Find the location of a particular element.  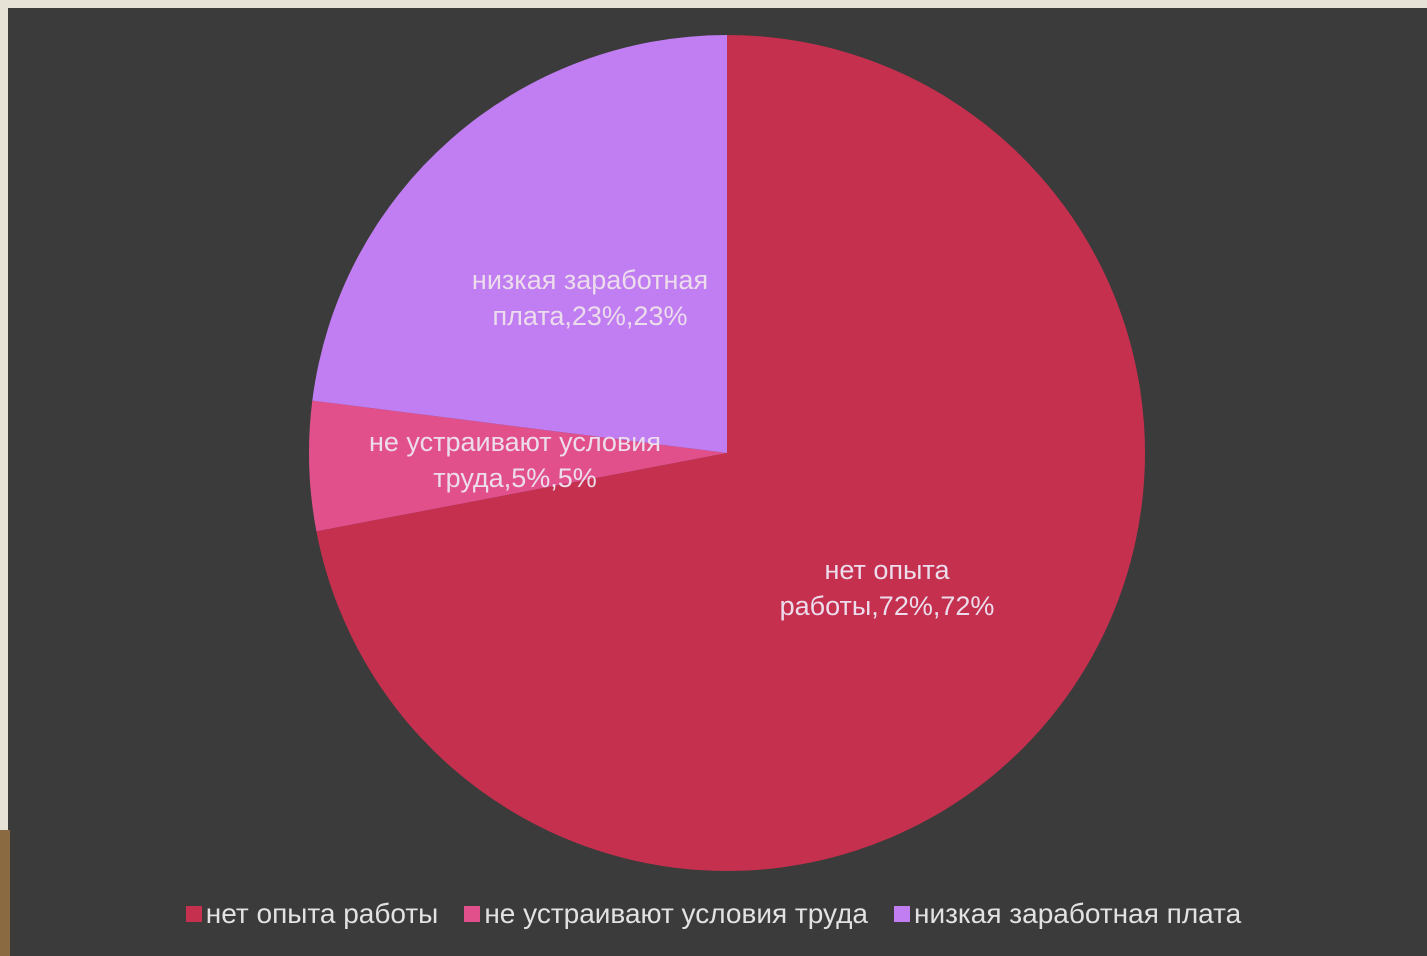

legend-item: нет опыта работы is located at coordinates (312, 914).